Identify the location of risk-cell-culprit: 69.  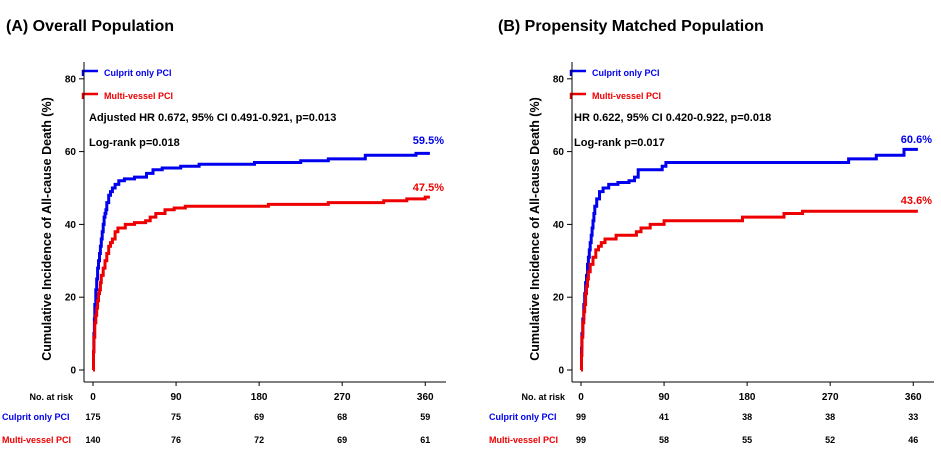
(259, 417).